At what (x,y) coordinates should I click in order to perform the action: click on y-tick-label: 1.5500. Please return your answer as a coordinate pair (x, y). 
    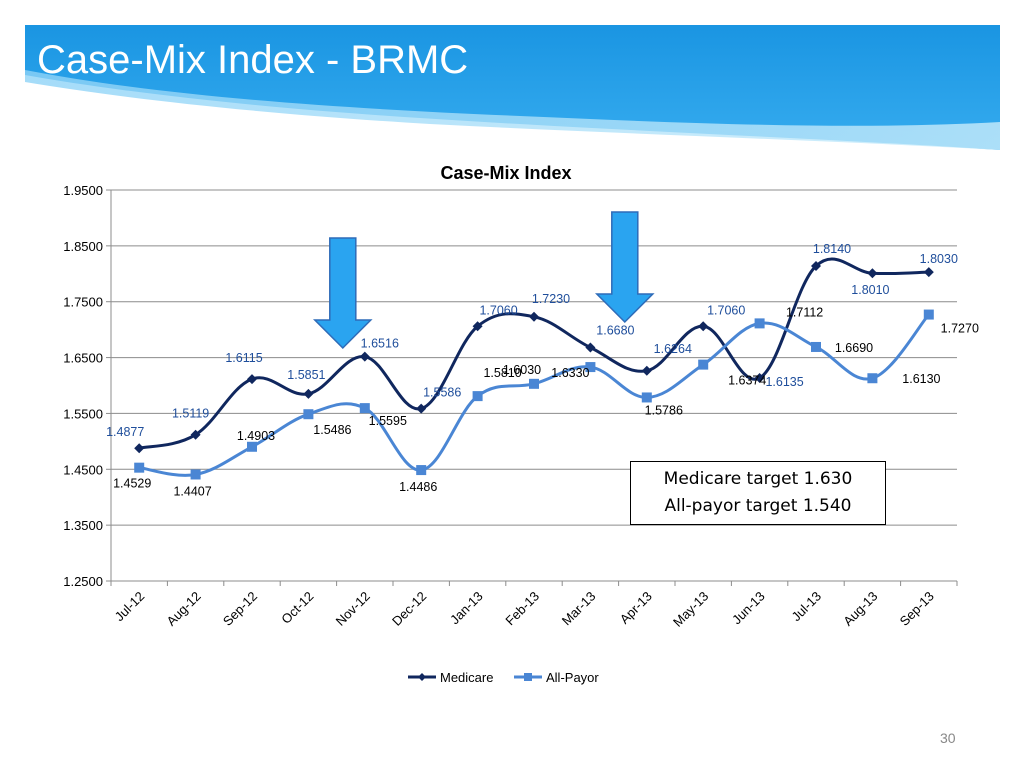
    Looking at the image, I should click on (83, 413).